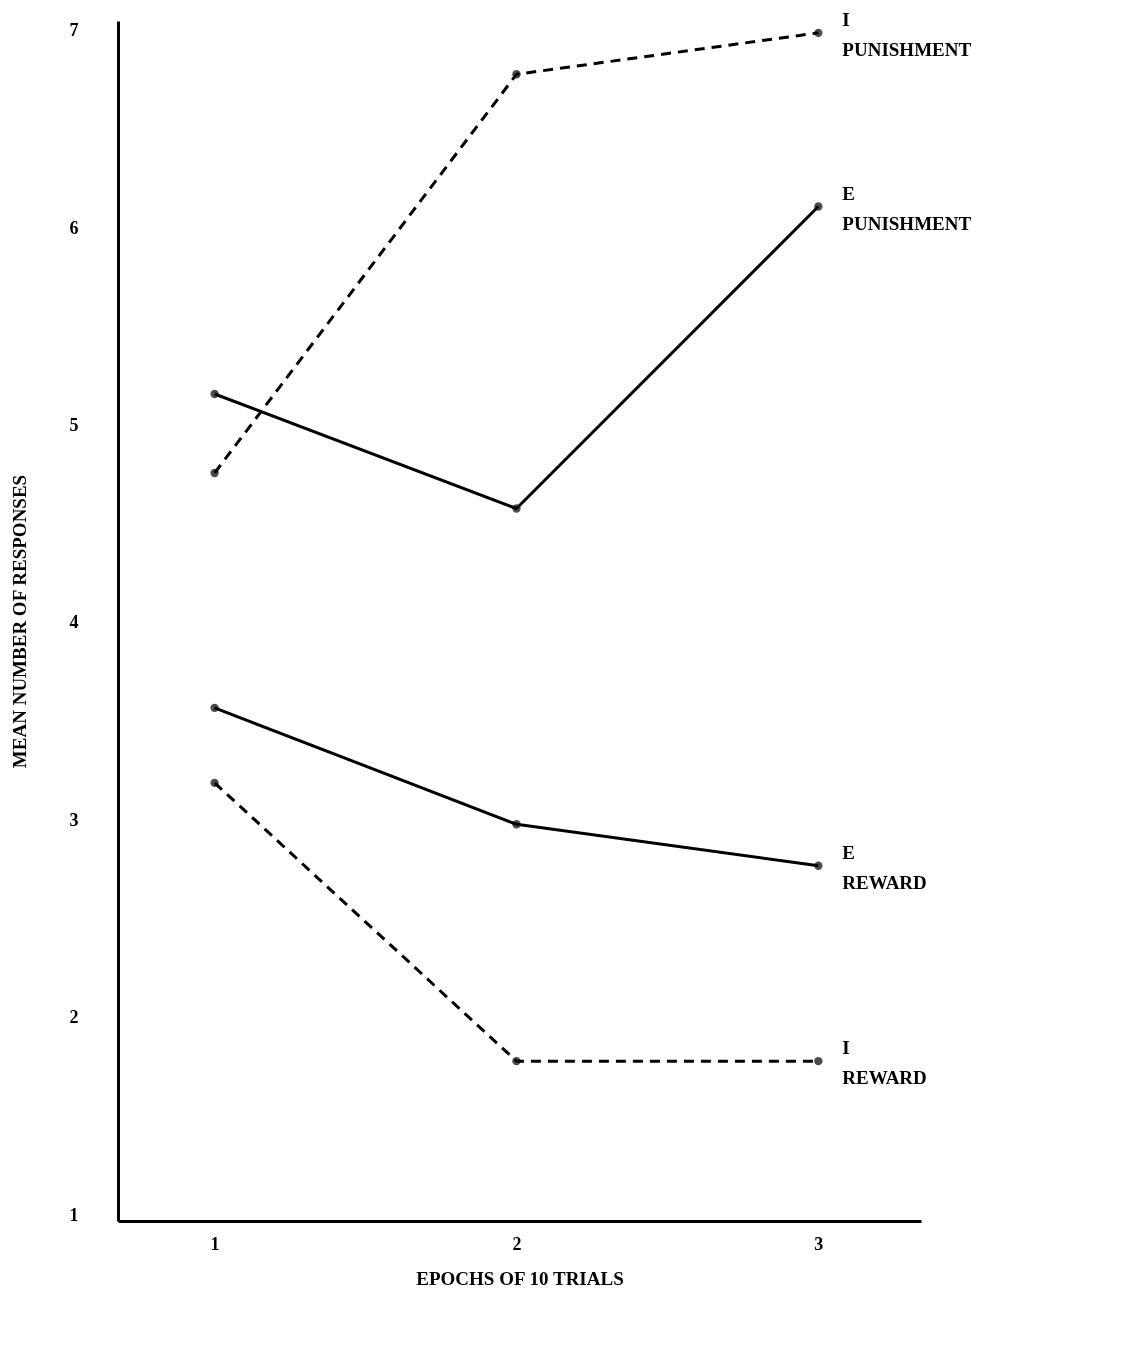 The width and height of the screenshot is (1141, 1351). Describe the element at coordinates (74, 30) in the screenshot. I see `y-tick-label: 7` at that location.